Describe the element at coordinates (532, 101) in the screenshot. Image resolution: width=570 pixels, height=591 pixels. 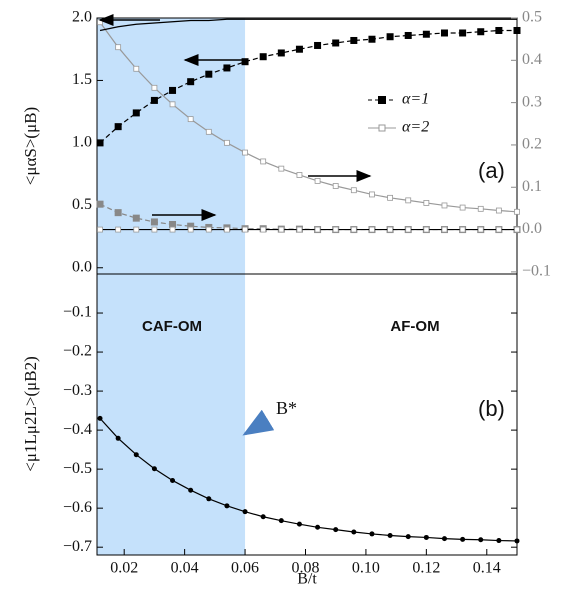
I see `y2-tick-label: 0.3` at that location.